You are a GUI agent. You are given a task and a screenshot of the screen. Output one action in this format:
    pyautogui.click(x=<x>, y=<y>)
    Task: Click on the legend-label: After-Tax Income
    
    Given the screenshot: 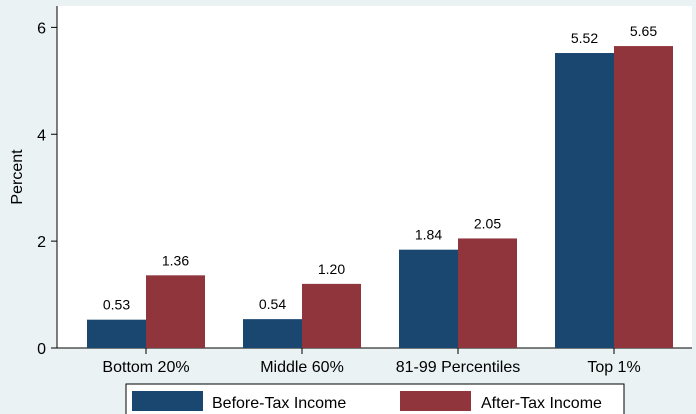 What is the action you would take?
    pyautogui.click(x=541, y=403)
    